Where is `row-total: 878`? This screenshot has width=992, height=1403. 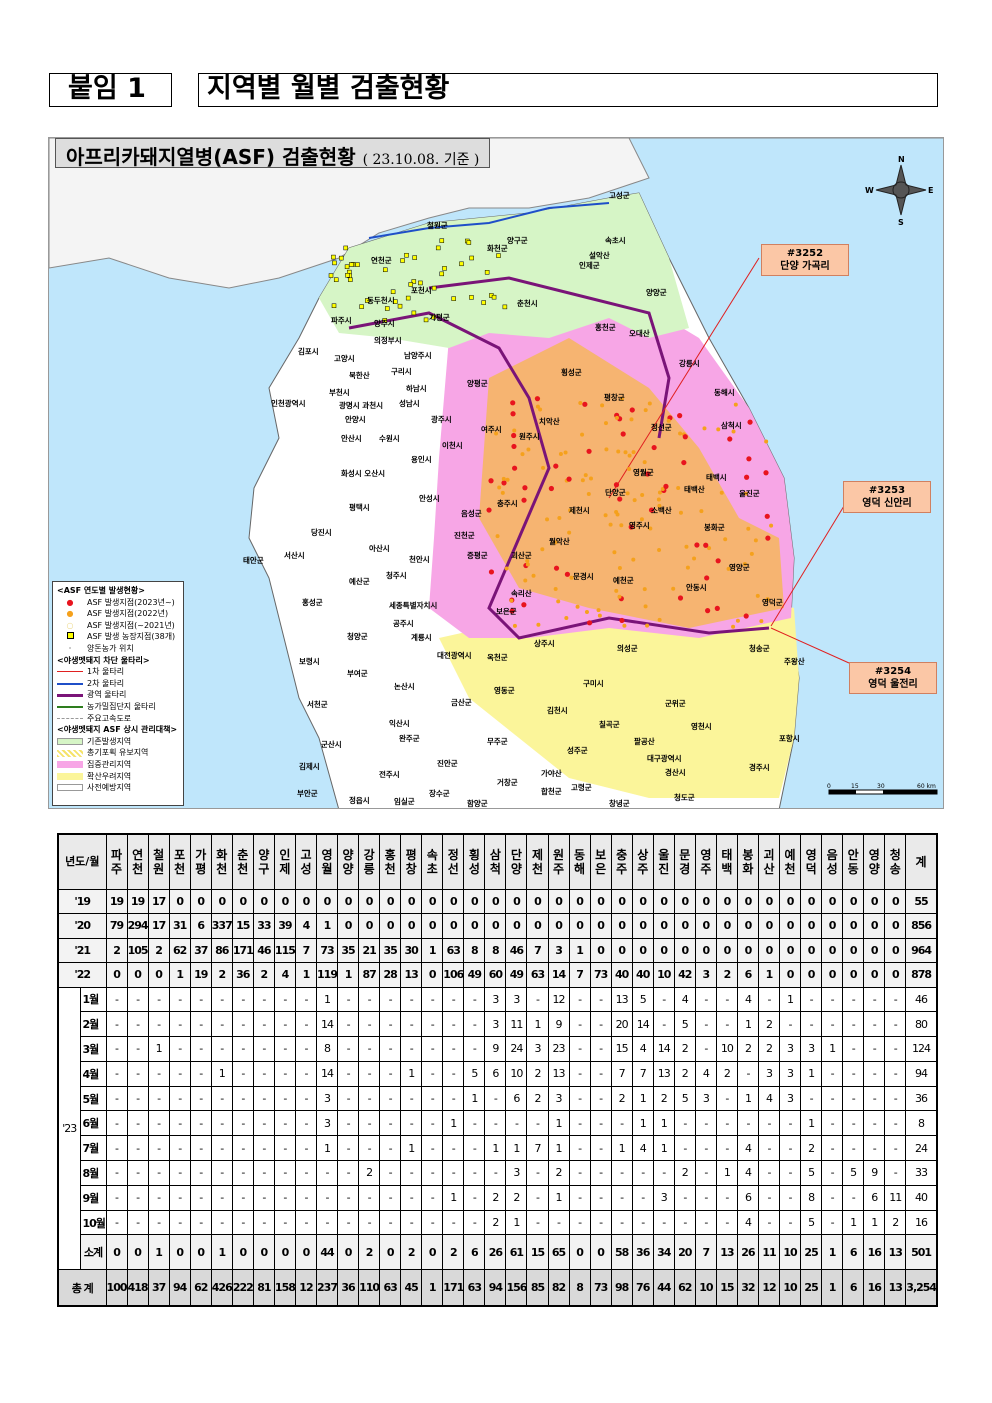
row-total: 878 is located at coordinates (921, 975).